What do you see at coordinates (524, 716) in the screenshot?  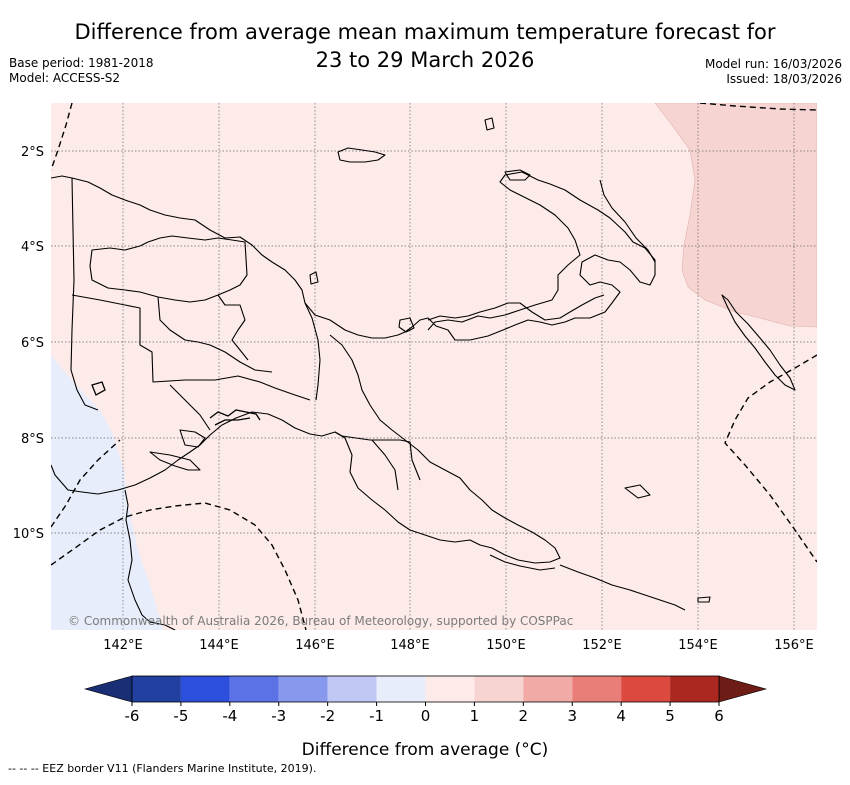 I see `colorbar-tick-label: 2` at bounding box center [524, 716].